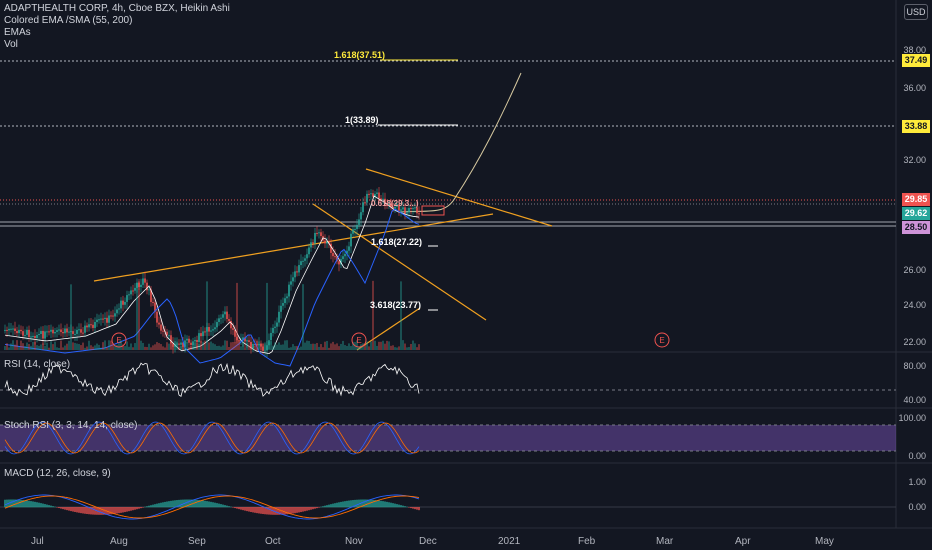 The width and height of the screenshot is (932, 550). What do you see at coordinates (448, 507) in the screenshot?
I see `macd-pane` at bounding box center [448, 507].